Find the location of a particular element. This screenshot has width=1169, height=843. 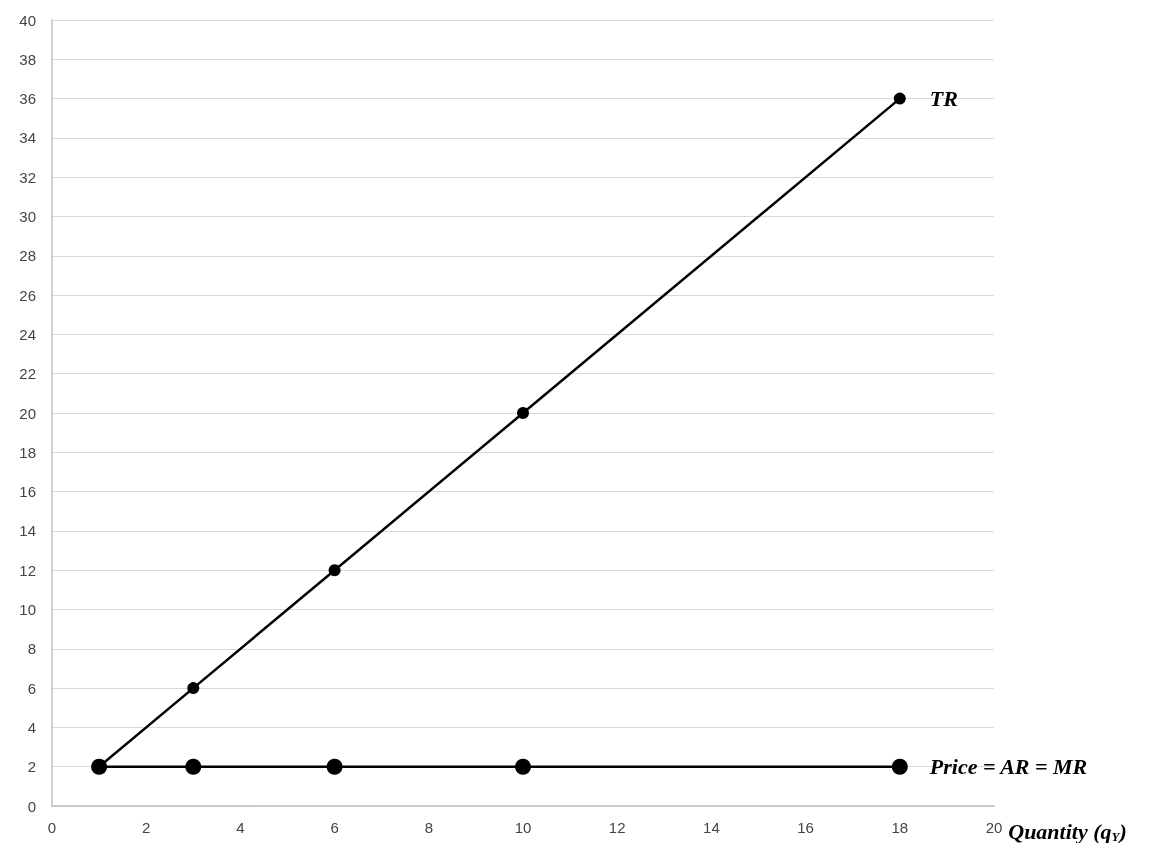

x-tick-label: 2 is located at coordinates (146, 827).